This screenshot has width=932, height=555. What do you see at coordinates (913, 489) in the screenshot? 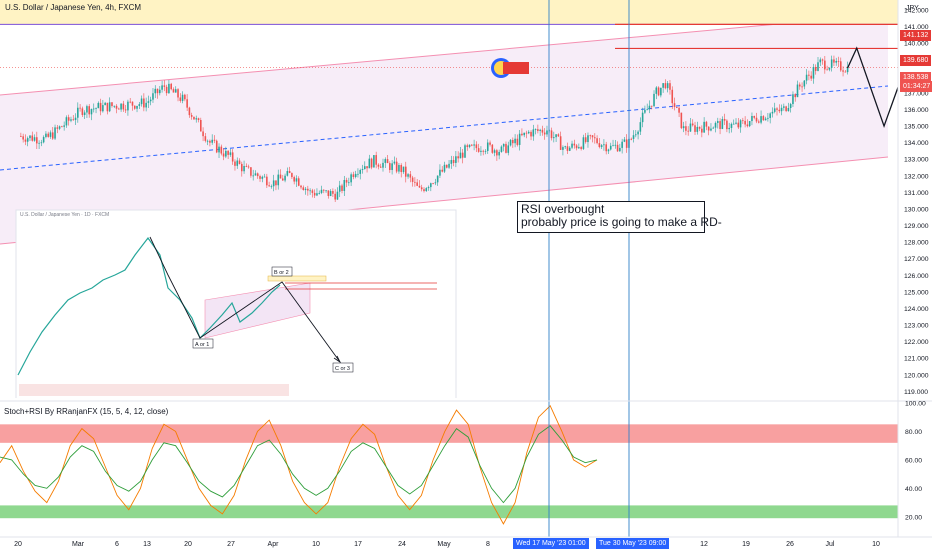
I see `stoch-tick-label: 40.00` at bounding box center [913, 489].